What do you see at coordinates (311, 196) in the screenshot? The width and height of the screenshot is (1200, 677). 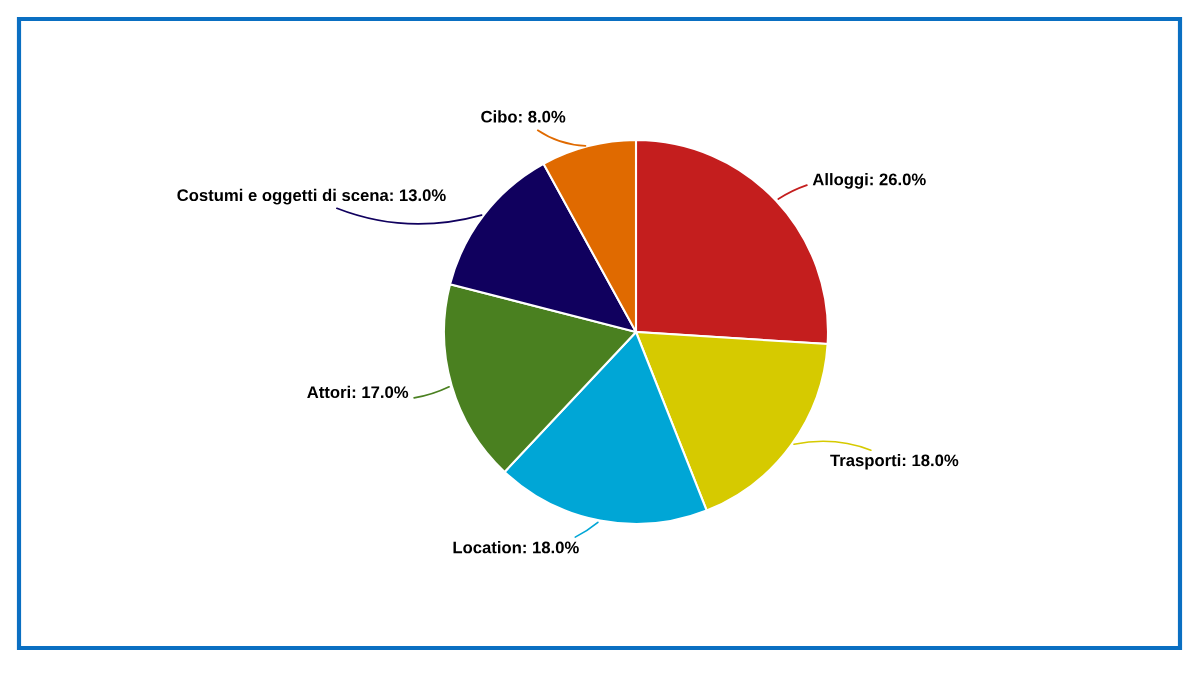 I see `slice-label: Costumi e oggetti di scena: 13.0%` at bounding box center [311, 196].